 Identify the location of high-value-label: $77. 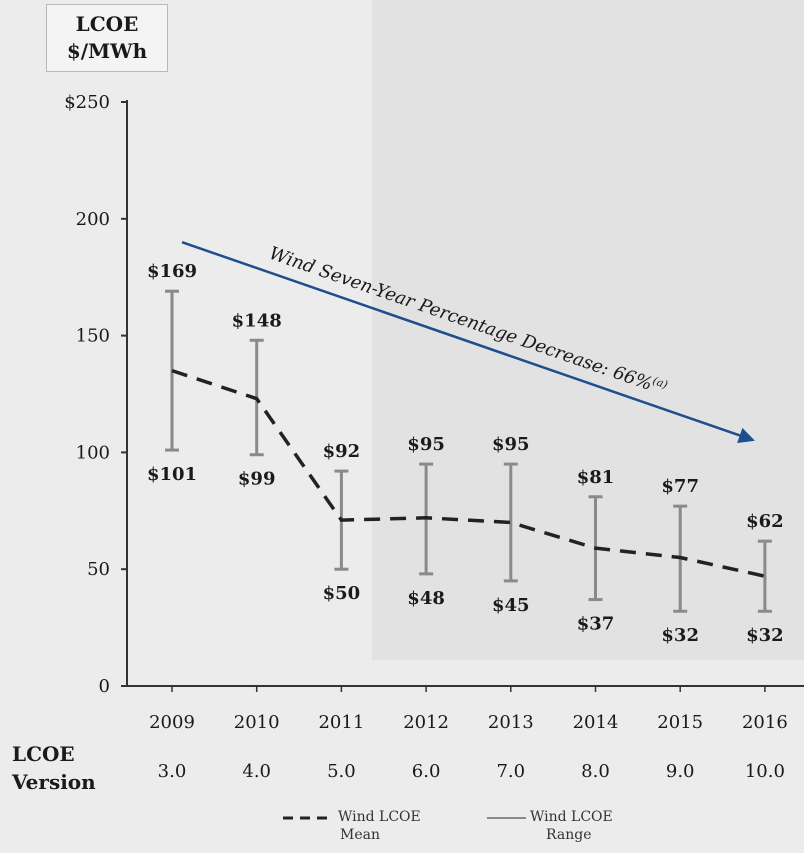
(680, 486).